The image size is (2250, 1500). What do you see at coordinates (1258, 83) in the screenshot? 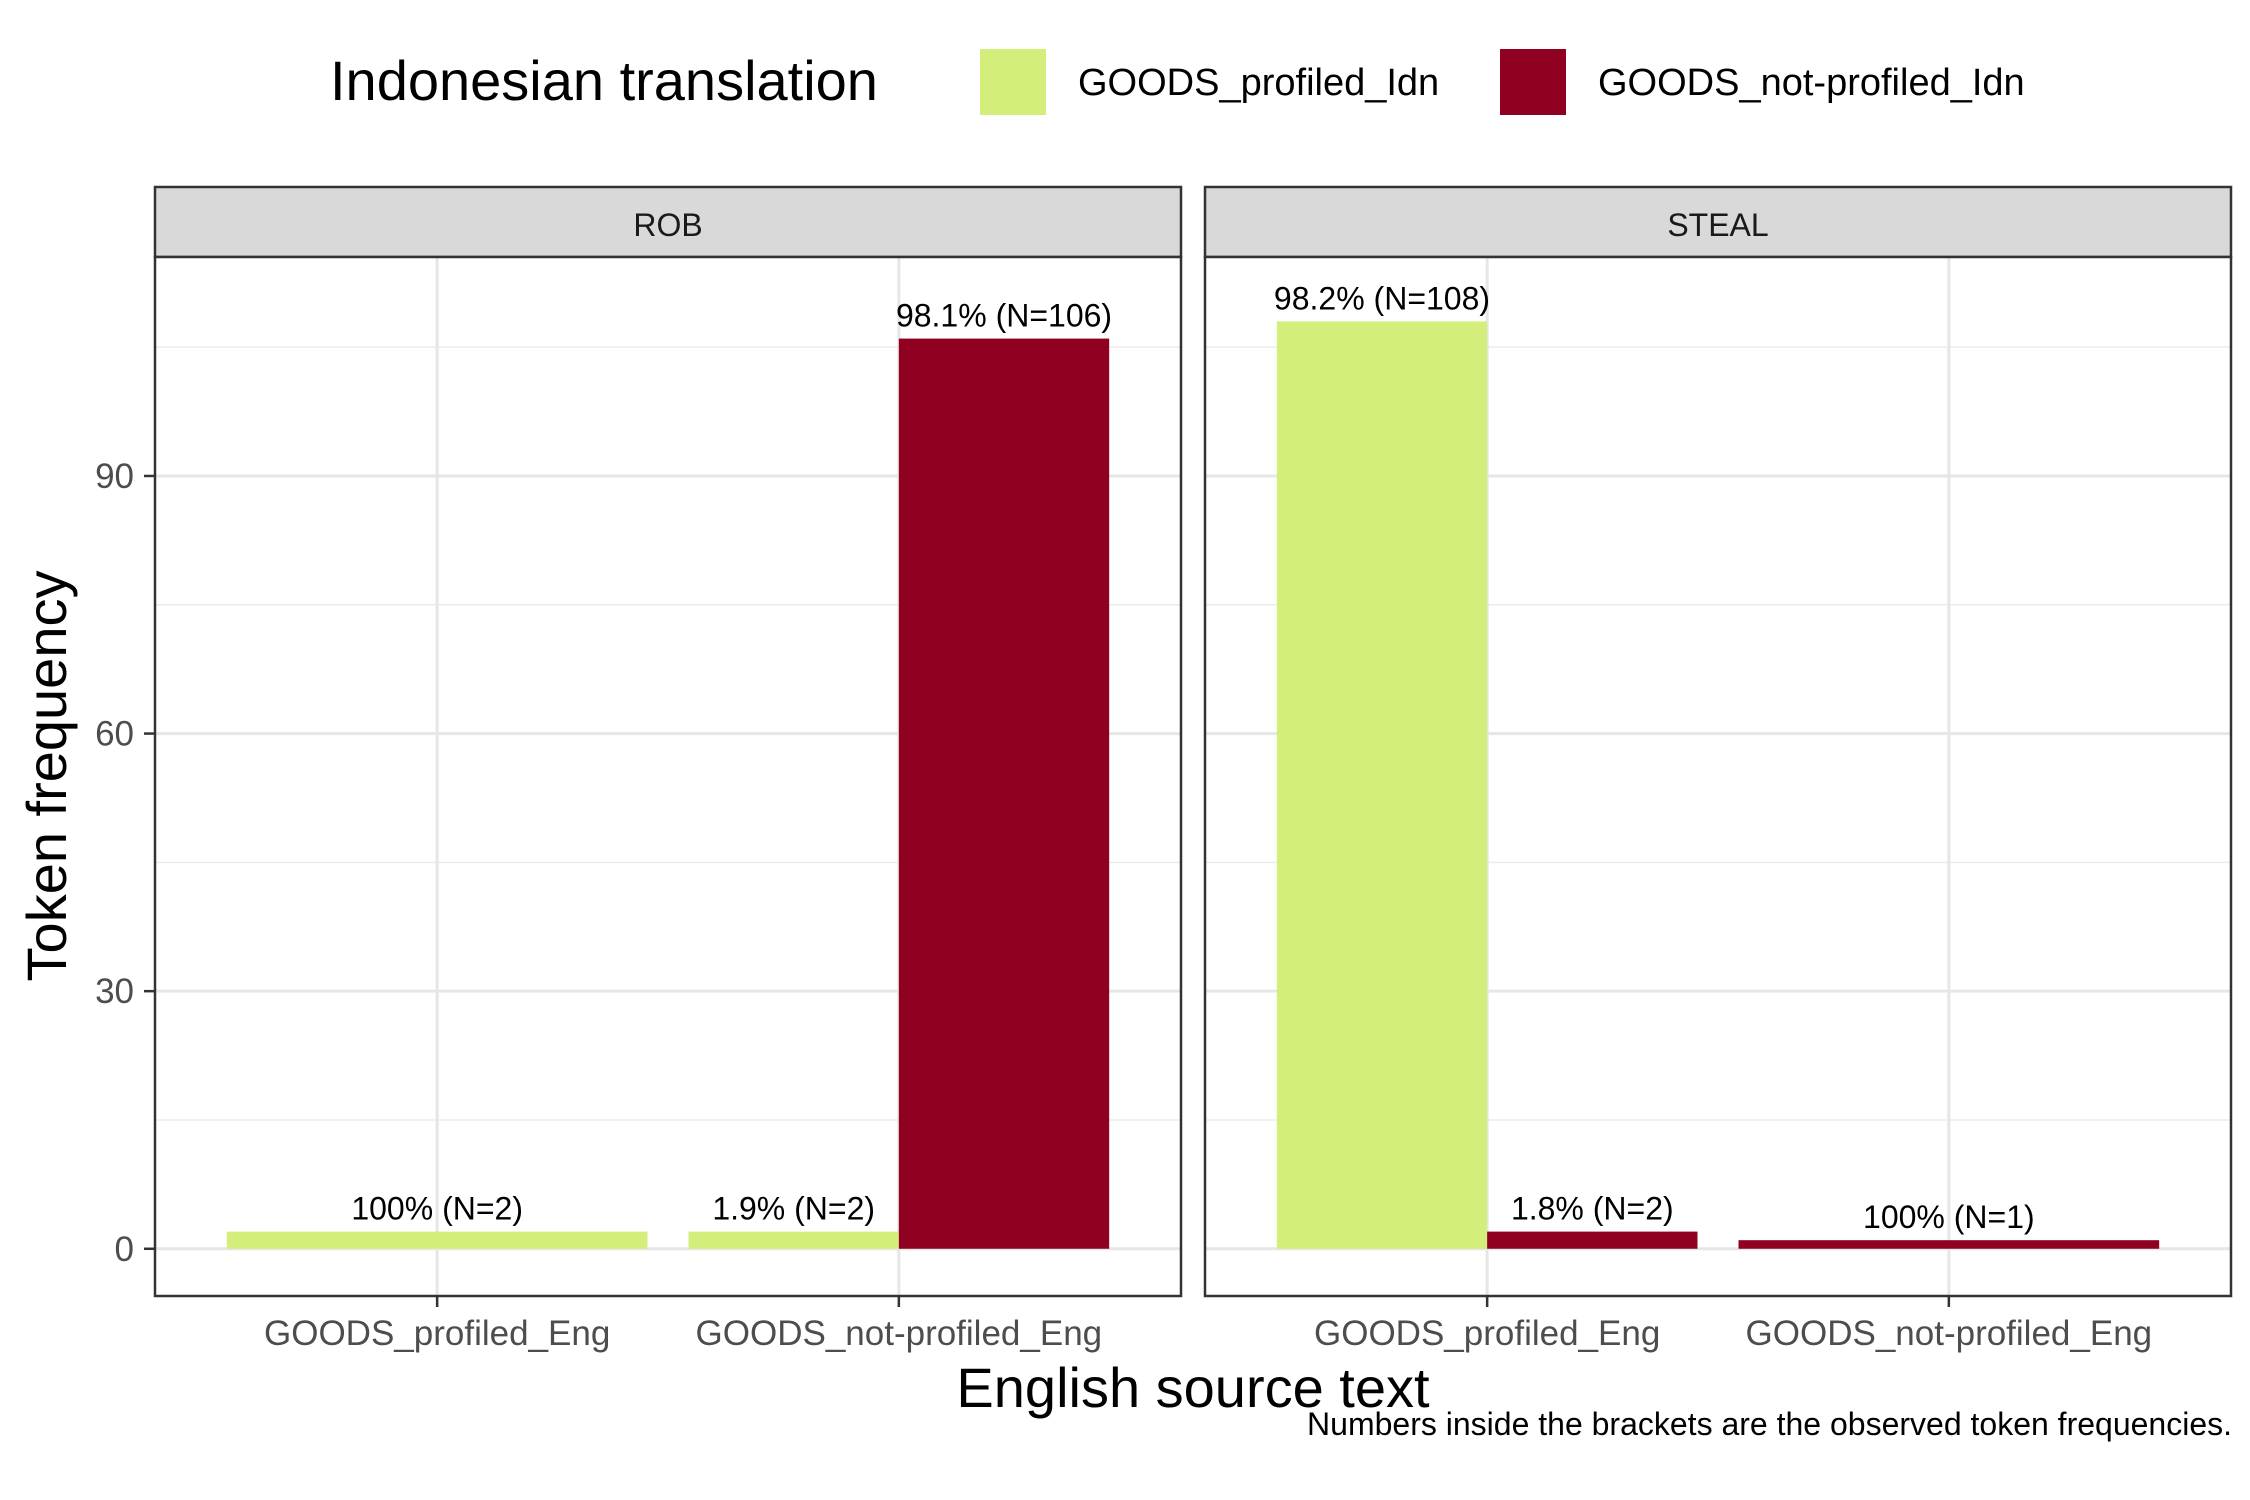
I see `legend-label-goods-profiled-idn: GOODS_profiled_Idn` at bounding box center [1258, 83].